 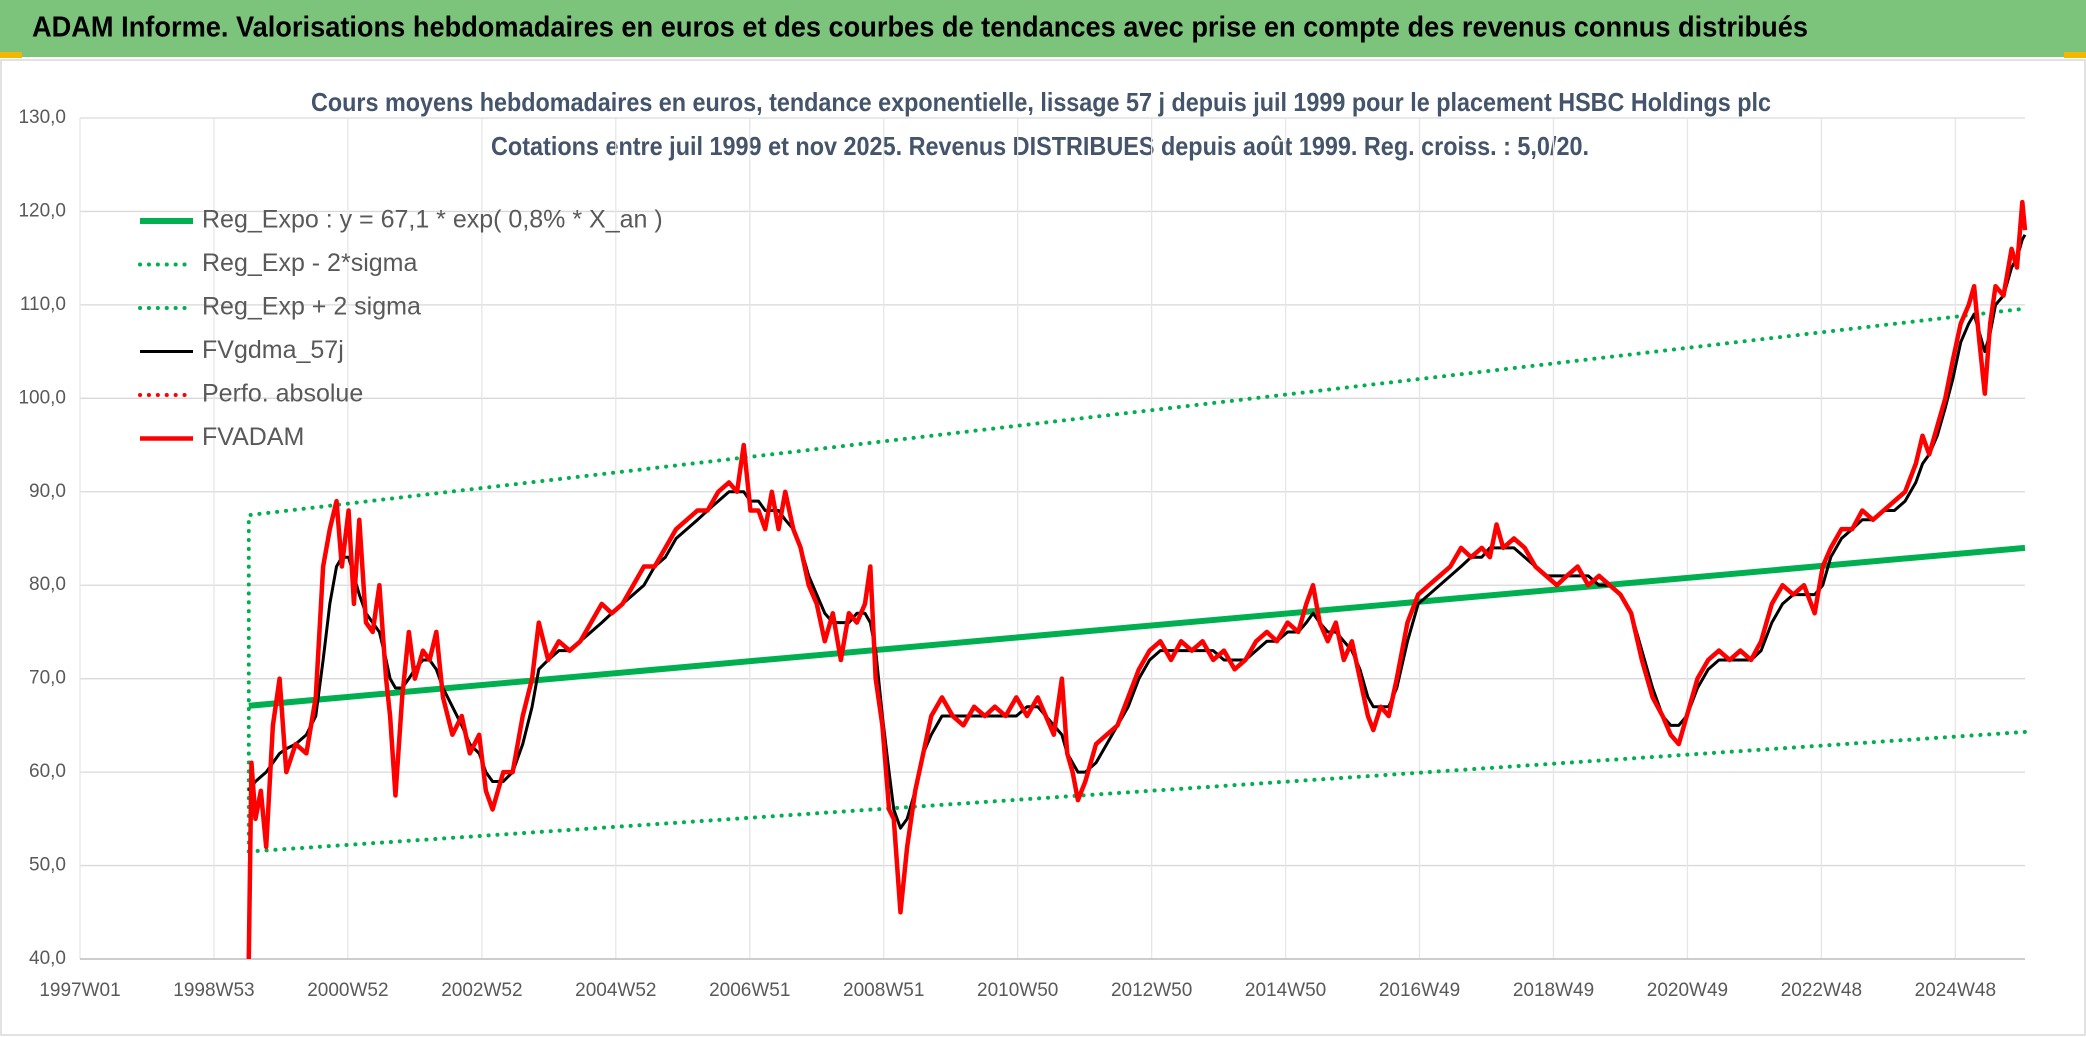 What do you see at coordinates (1821, 990) in the screenshot?
I see `x-tick-label: 2022W48` at bounding box center [1821, 990].